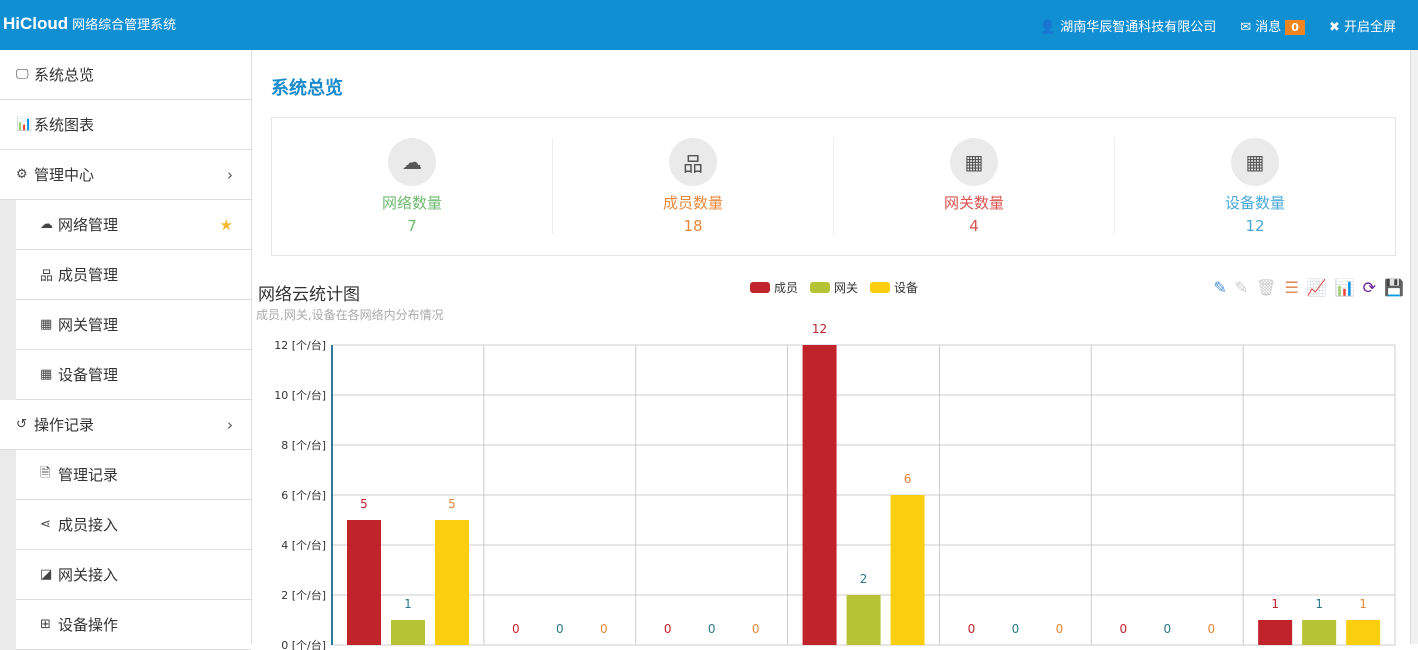 The image size is (1418, 650). What do you see at coordinates (1316, 287) in the screenshot?
I see `line-chart-icon: 📈` at bounding box center [1316, 287].